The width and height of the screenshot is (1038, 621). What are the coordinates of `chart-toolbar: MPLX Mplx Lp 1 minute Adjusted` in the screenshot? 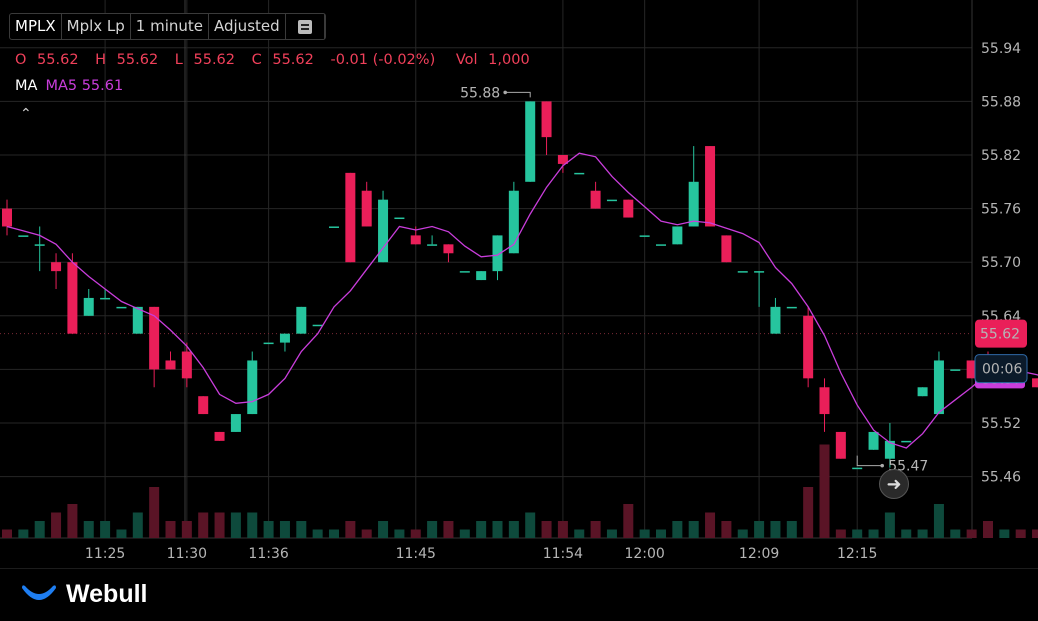 It's located at (167, 26).